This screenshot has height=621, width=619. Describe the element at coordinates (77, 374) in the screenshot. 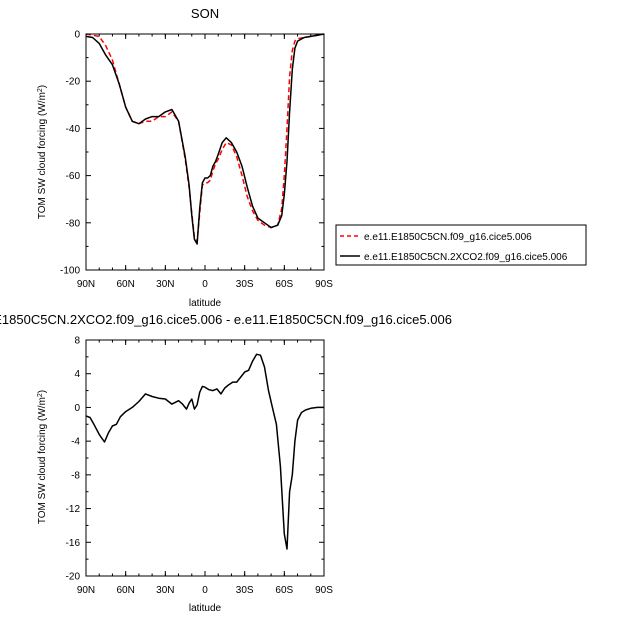

I see `y-tick-label: 4` at that location.